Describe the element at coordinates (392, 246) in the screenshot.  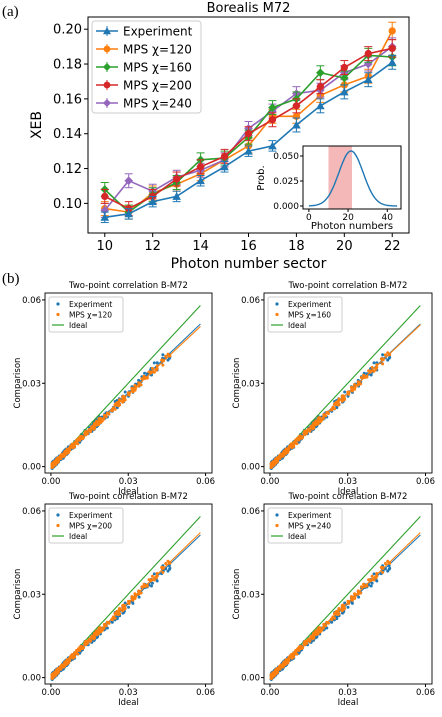
I see `x-tick-label: 22` at that location.